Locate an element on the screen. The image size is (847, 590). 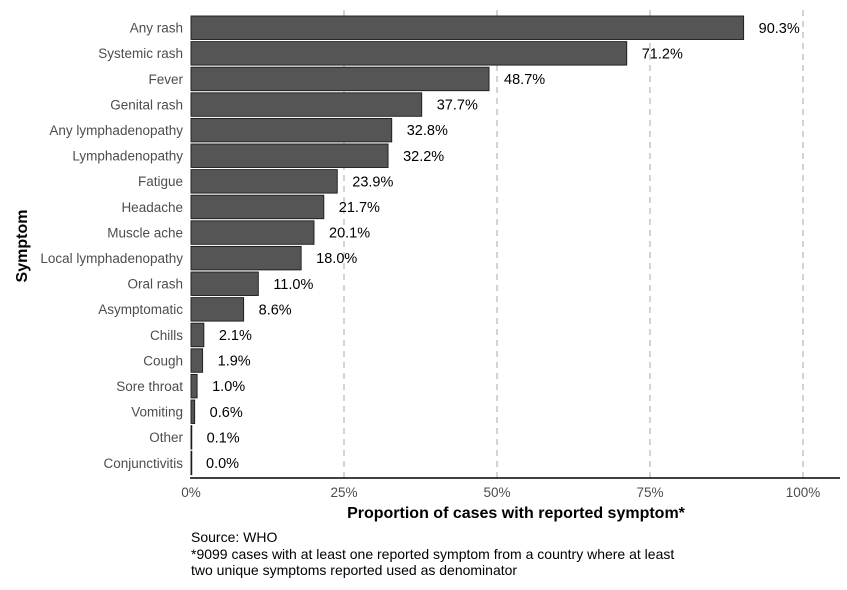
data-label: 0.0% is located at coordinates (222, 464).